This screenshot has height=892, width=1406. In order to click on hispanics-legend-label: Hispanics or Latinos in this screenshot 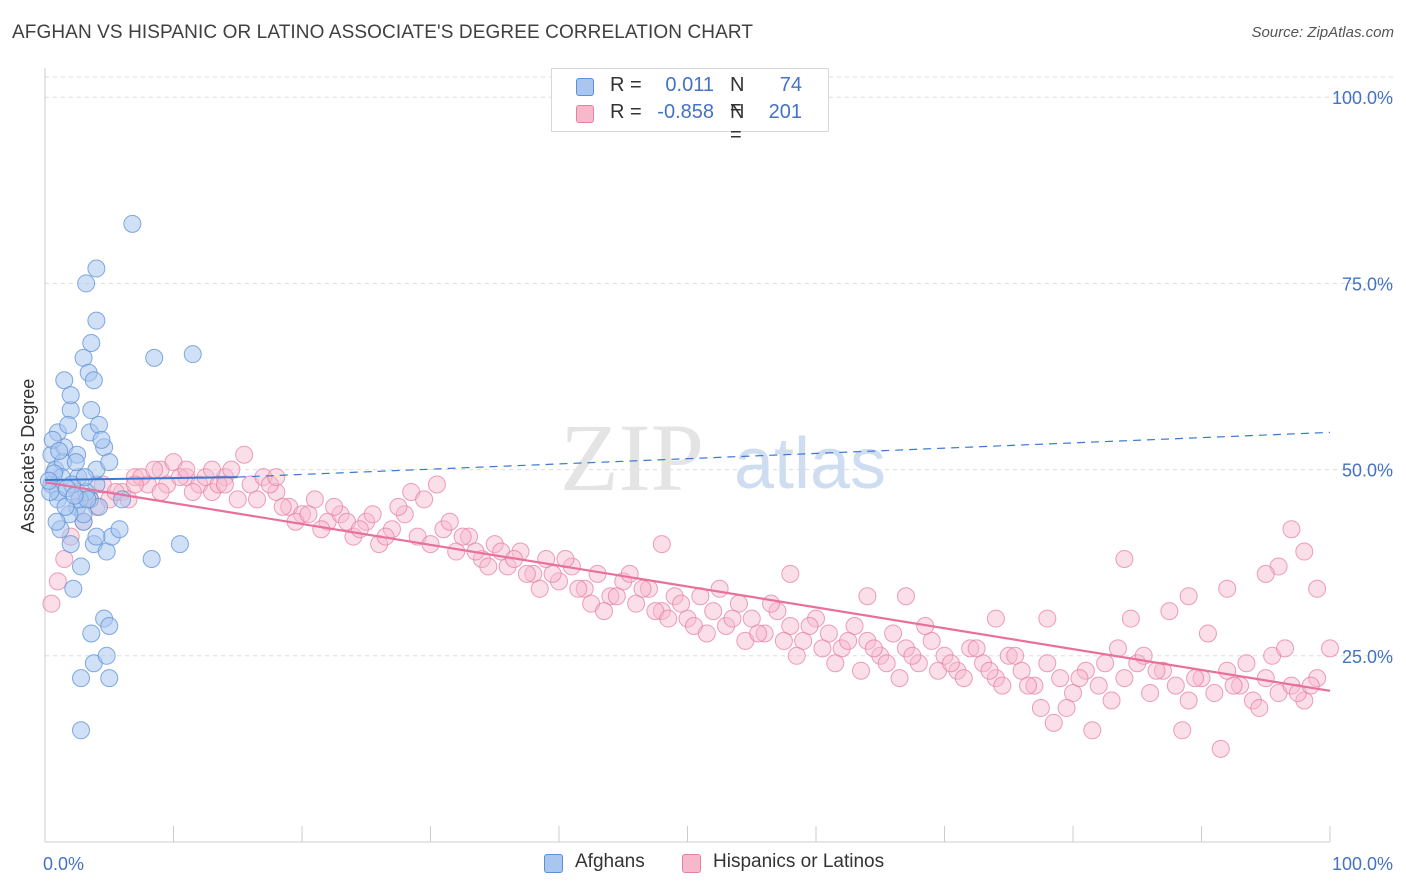, I will do `click(799, 861)`.